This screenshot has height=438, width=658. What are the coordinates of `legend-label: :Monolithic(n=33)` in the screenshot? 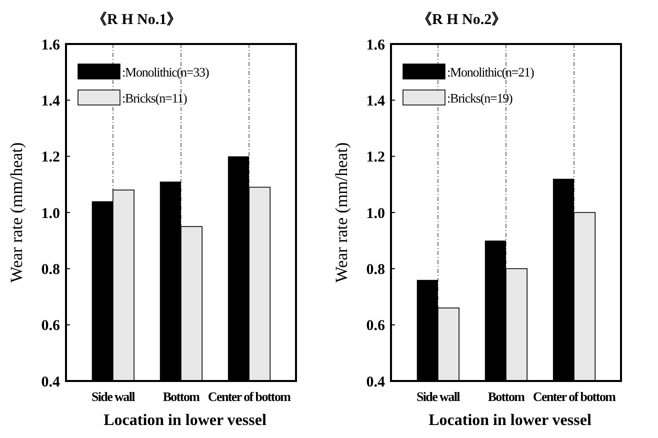 It's located at (165, 72).